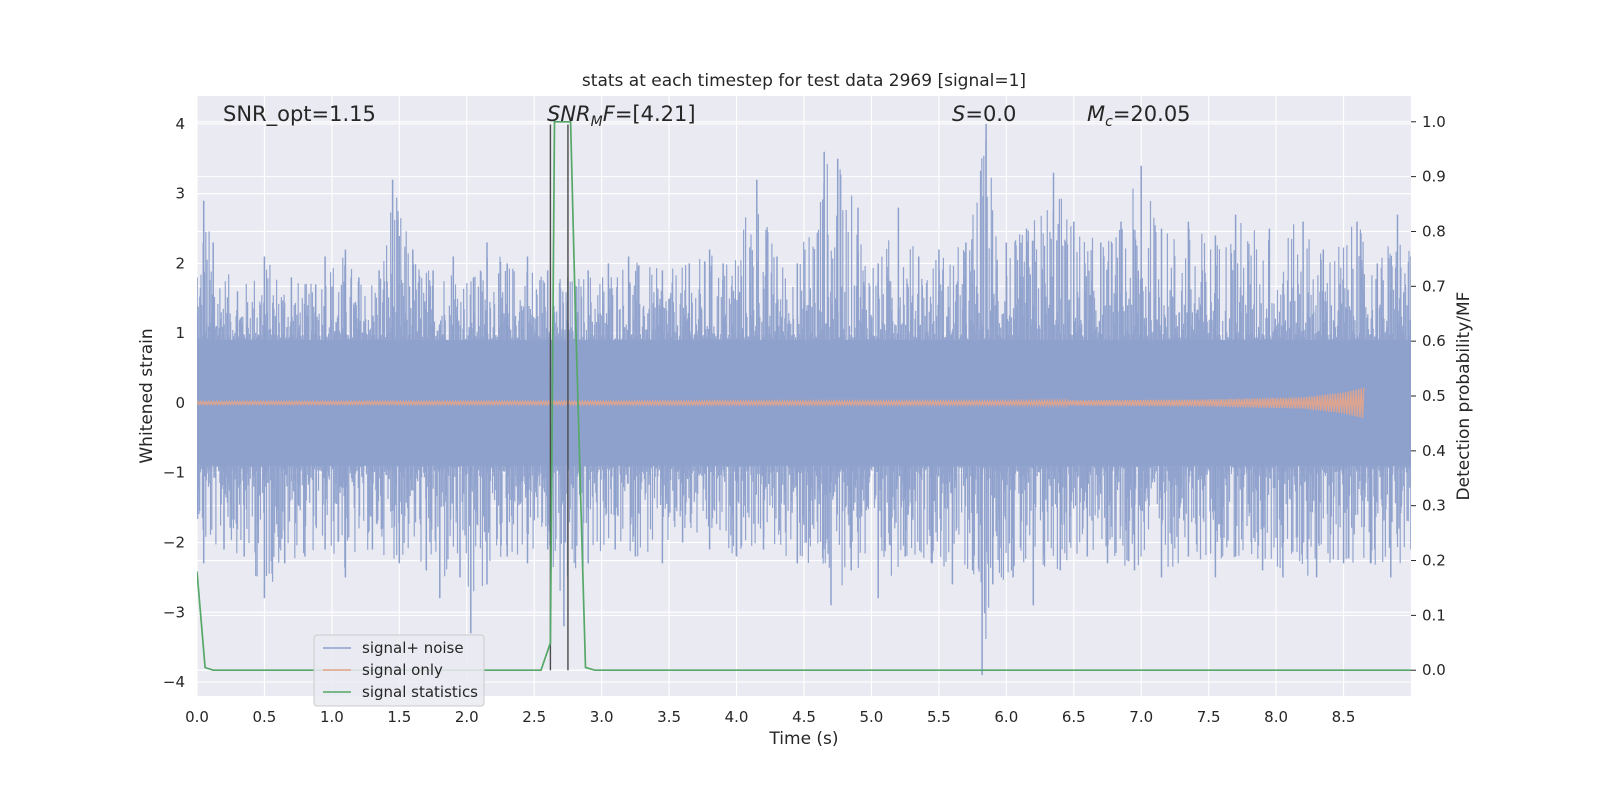 The image size is (1600, 800). What do you see at coordinates (265, 717) in the screenshot?
I see `x-tick-label: 0.5` at bounding box center [265, 717].